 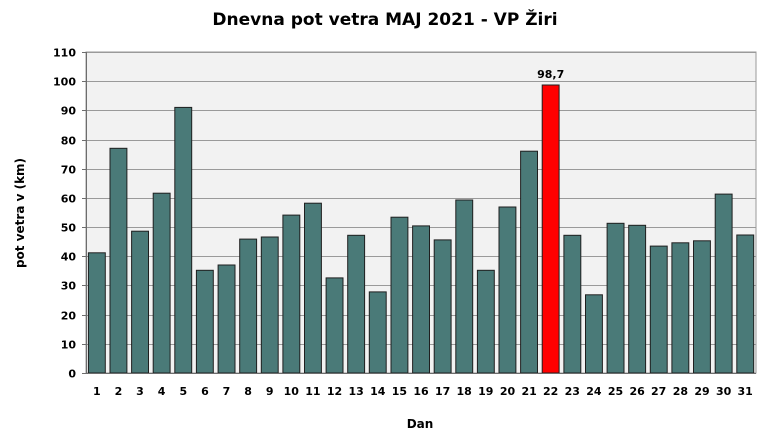 I want to click on y-tick-label-10: 10, so click(x=69, y=345).